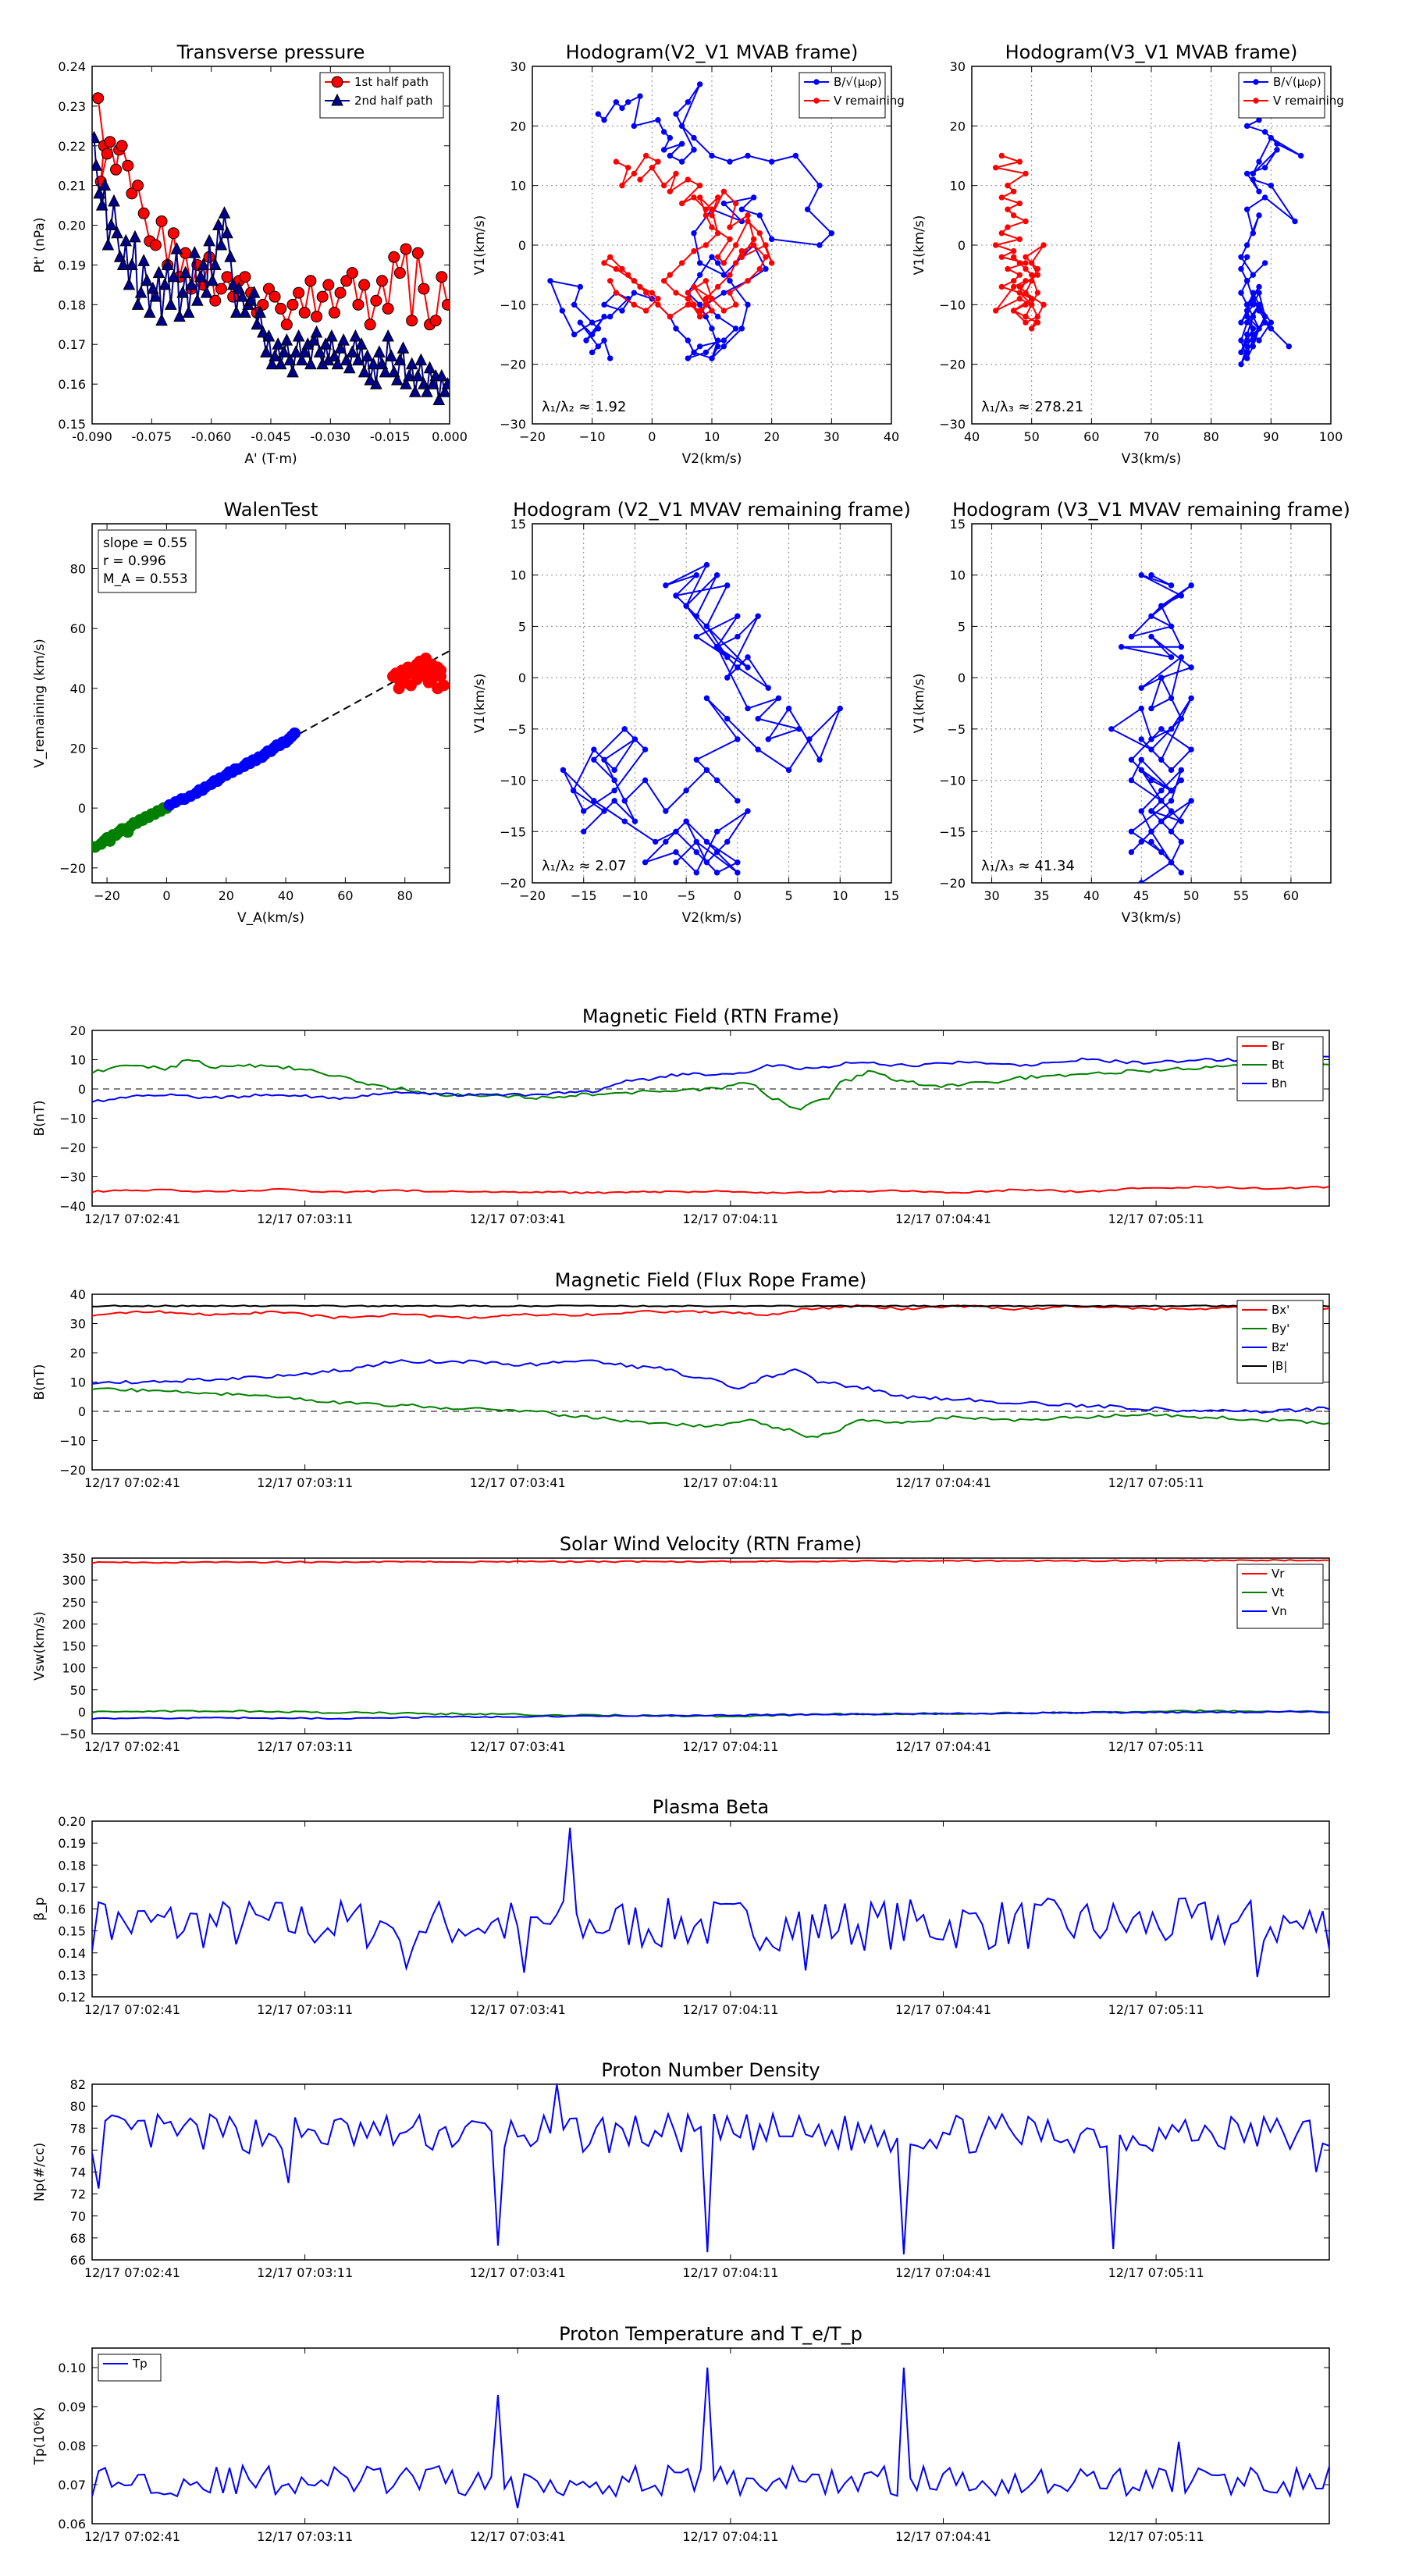 Image resolution: width=1405 pixels, height=2576 pixels. What do you see at coordinates (892, 436) in the screenshot?
I see `x-tick-label: 40` at bounding box center [892, 436].